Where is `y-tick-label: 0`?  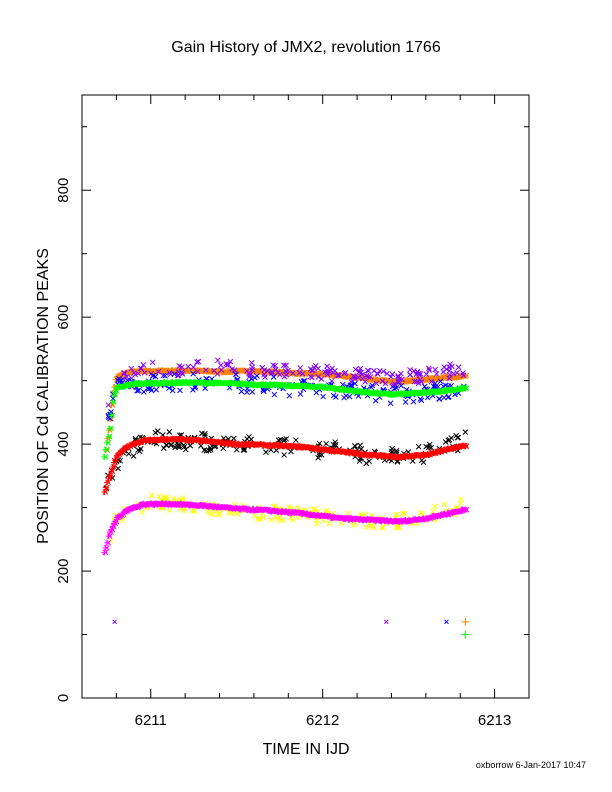
y-tick-label: 0 is located at coordinates (63, 698).